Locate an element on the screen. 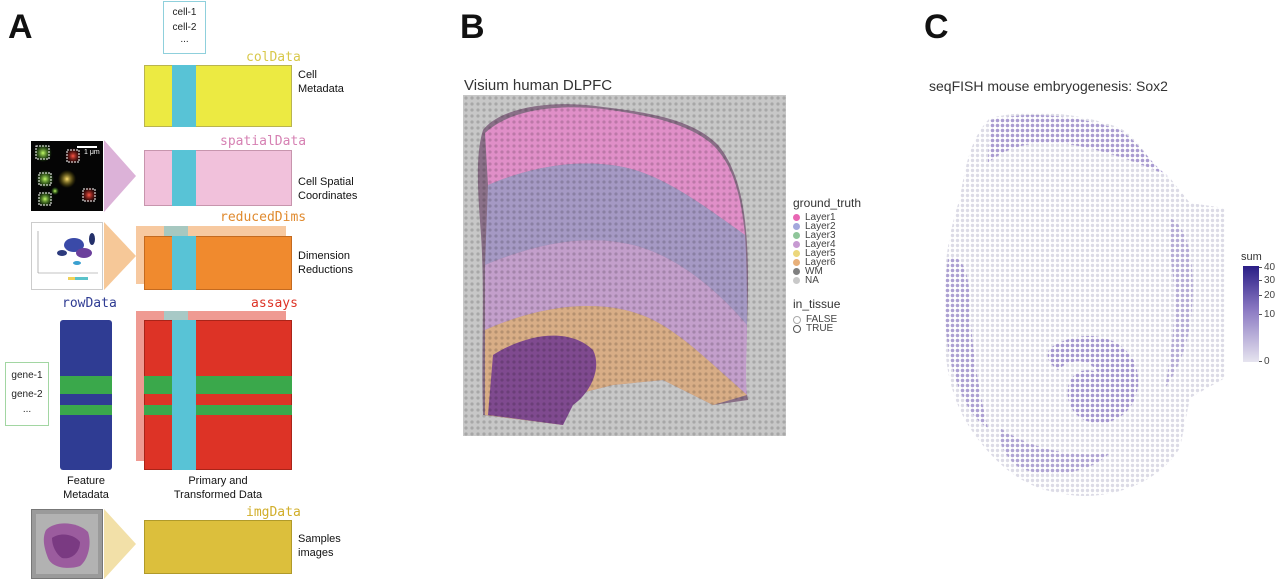 Image resolution: width=1280 pixels, height=585 pixels. tissue-section-icon is located at coordinates (67, 544).